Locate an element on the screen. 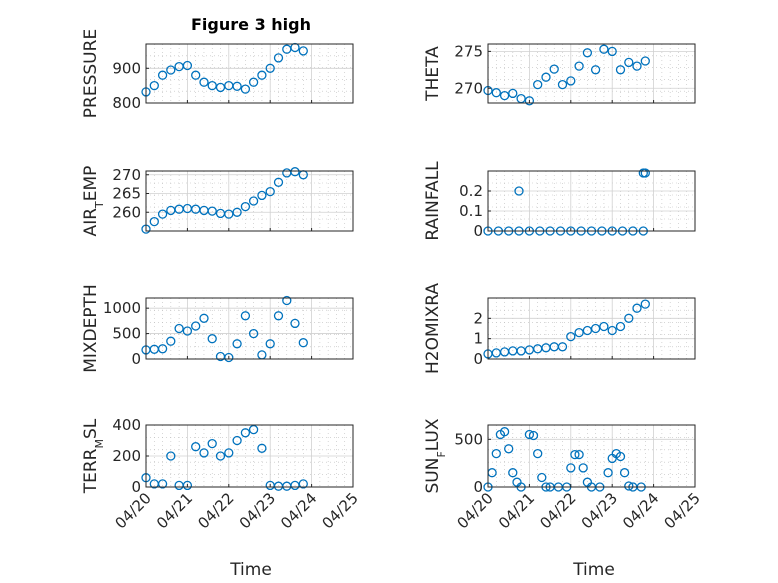 Image resolution: width=778 pixels, height=583 pixels. y-axis-label: RAINFALL is located at coordinates (433, 201).